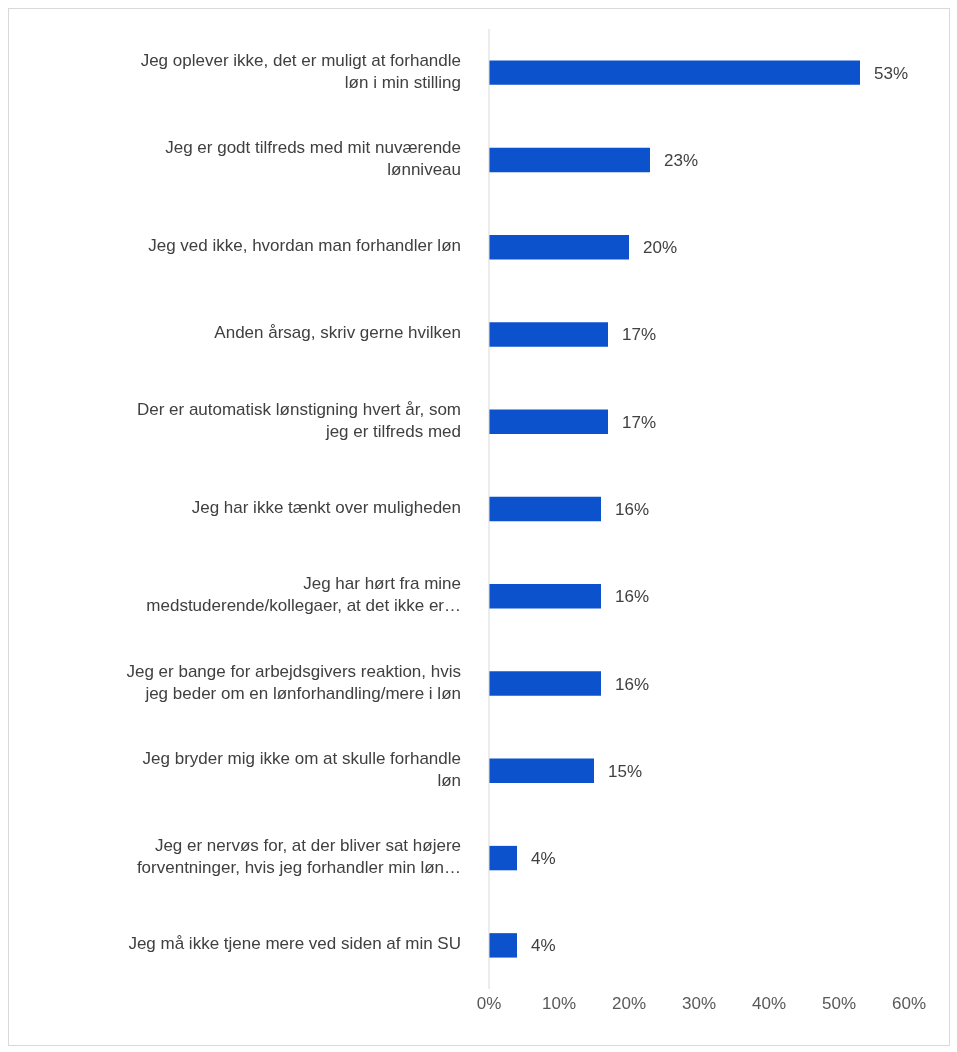  Describe the element at coordinates (559, 1004) in the screenshot. I see `x-tick-label: 10%` at that location.